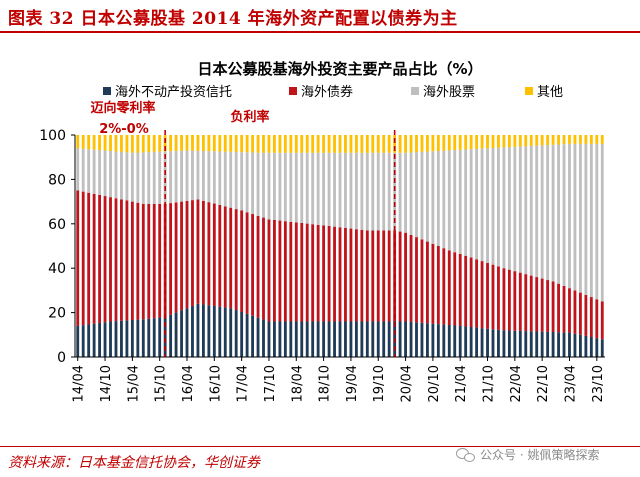  What do you see at coordinates (134, 463) in the screenshot?
I see `source-note: 资料来源：日本基金信托协会，华创证券` at bounding box center [134, 463].